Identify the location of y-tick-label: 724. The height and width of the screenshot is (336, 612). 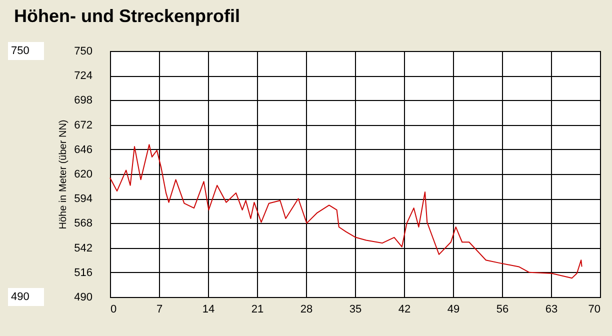
(83, 76).